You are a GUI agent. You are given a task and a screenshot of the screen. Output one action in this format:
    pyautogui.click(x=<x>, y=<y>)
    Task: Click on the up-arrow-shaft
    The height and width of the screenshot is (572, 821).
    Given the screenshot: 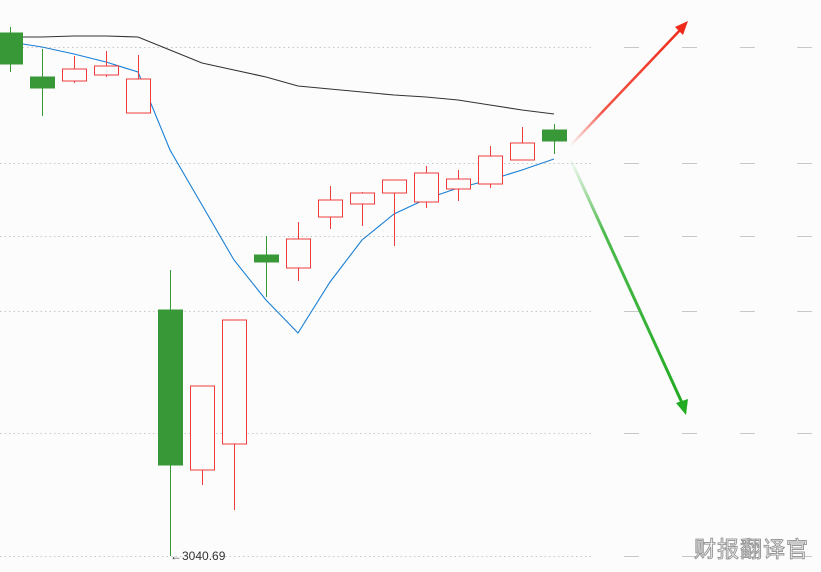 What is the action you would take?
    pyautogui.click(x=626, y=87)
    